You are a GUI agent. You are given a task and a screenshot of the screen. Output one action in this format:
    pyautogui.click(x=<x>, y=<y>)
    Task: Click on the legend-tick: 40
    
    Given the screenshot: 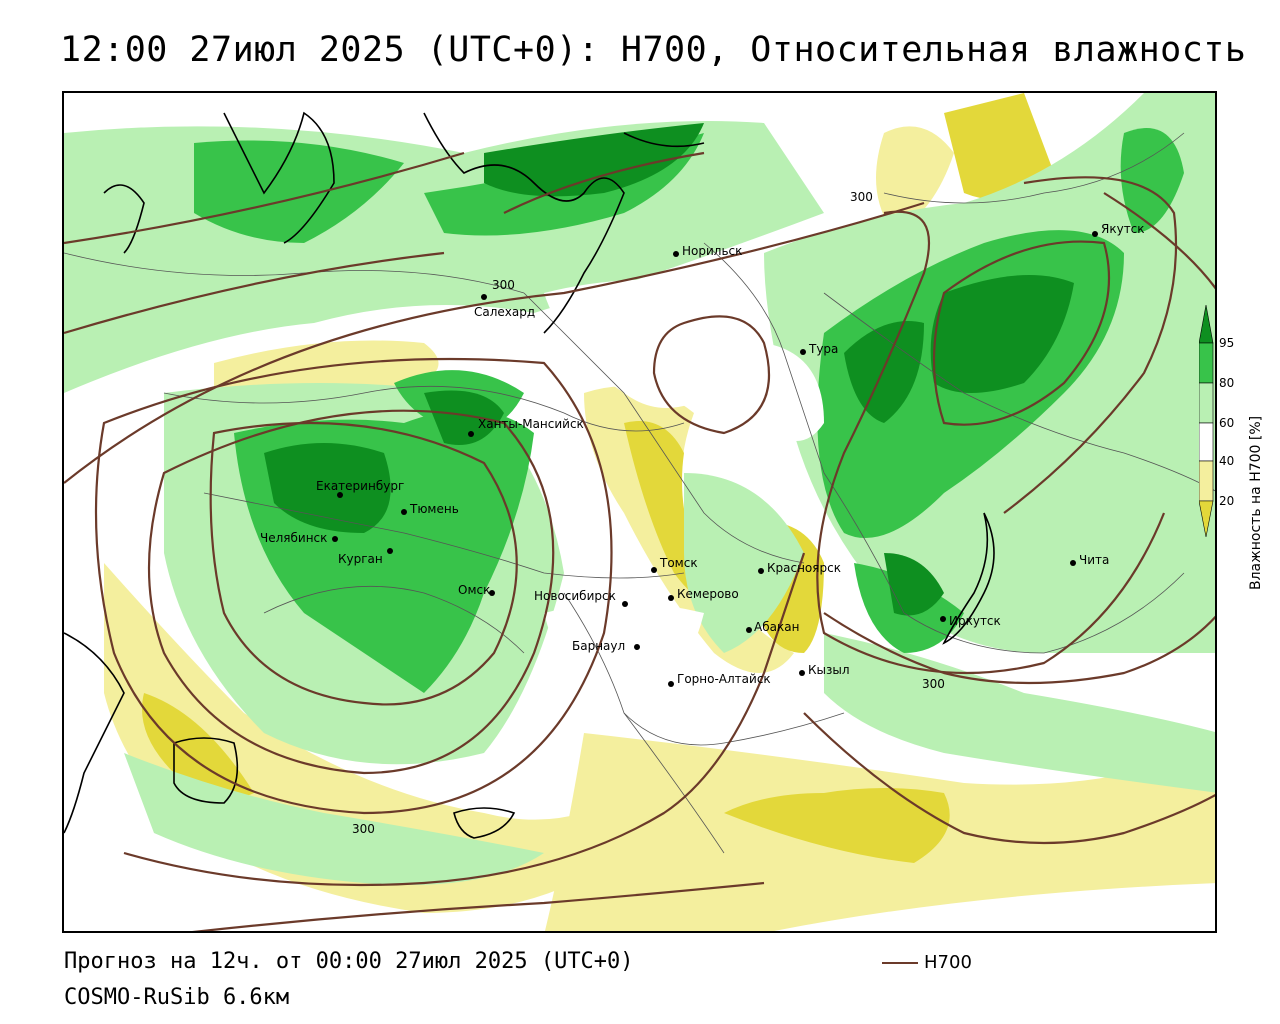 What is the action you would take?
    pyautogui.click(x=1226, y=461)
    